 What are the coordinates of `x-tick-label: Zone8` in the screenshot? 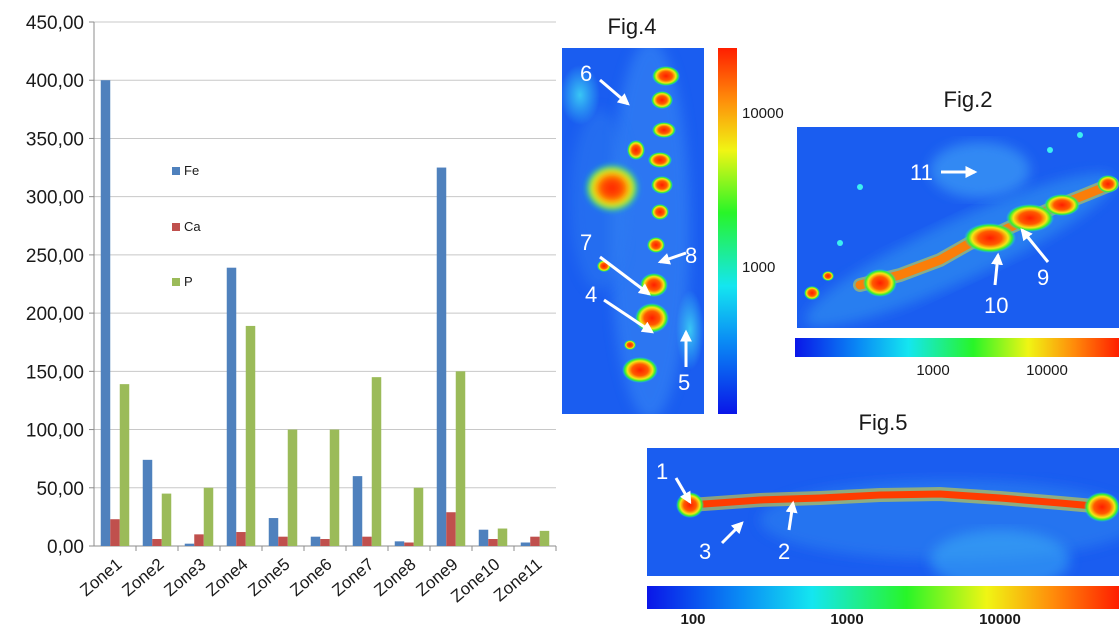 It's located at (394, 578).